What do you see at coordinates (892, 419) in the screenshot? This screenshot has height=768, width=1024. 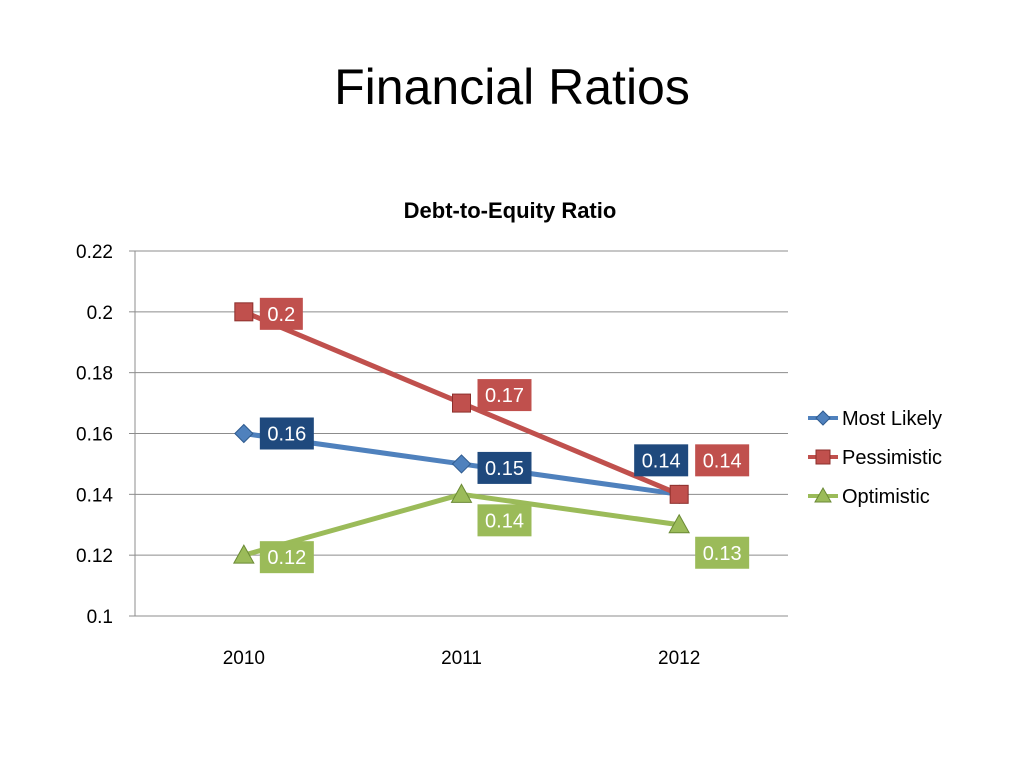 I see `legend-item-label: Most Likely` at bounding box center [892, 419].